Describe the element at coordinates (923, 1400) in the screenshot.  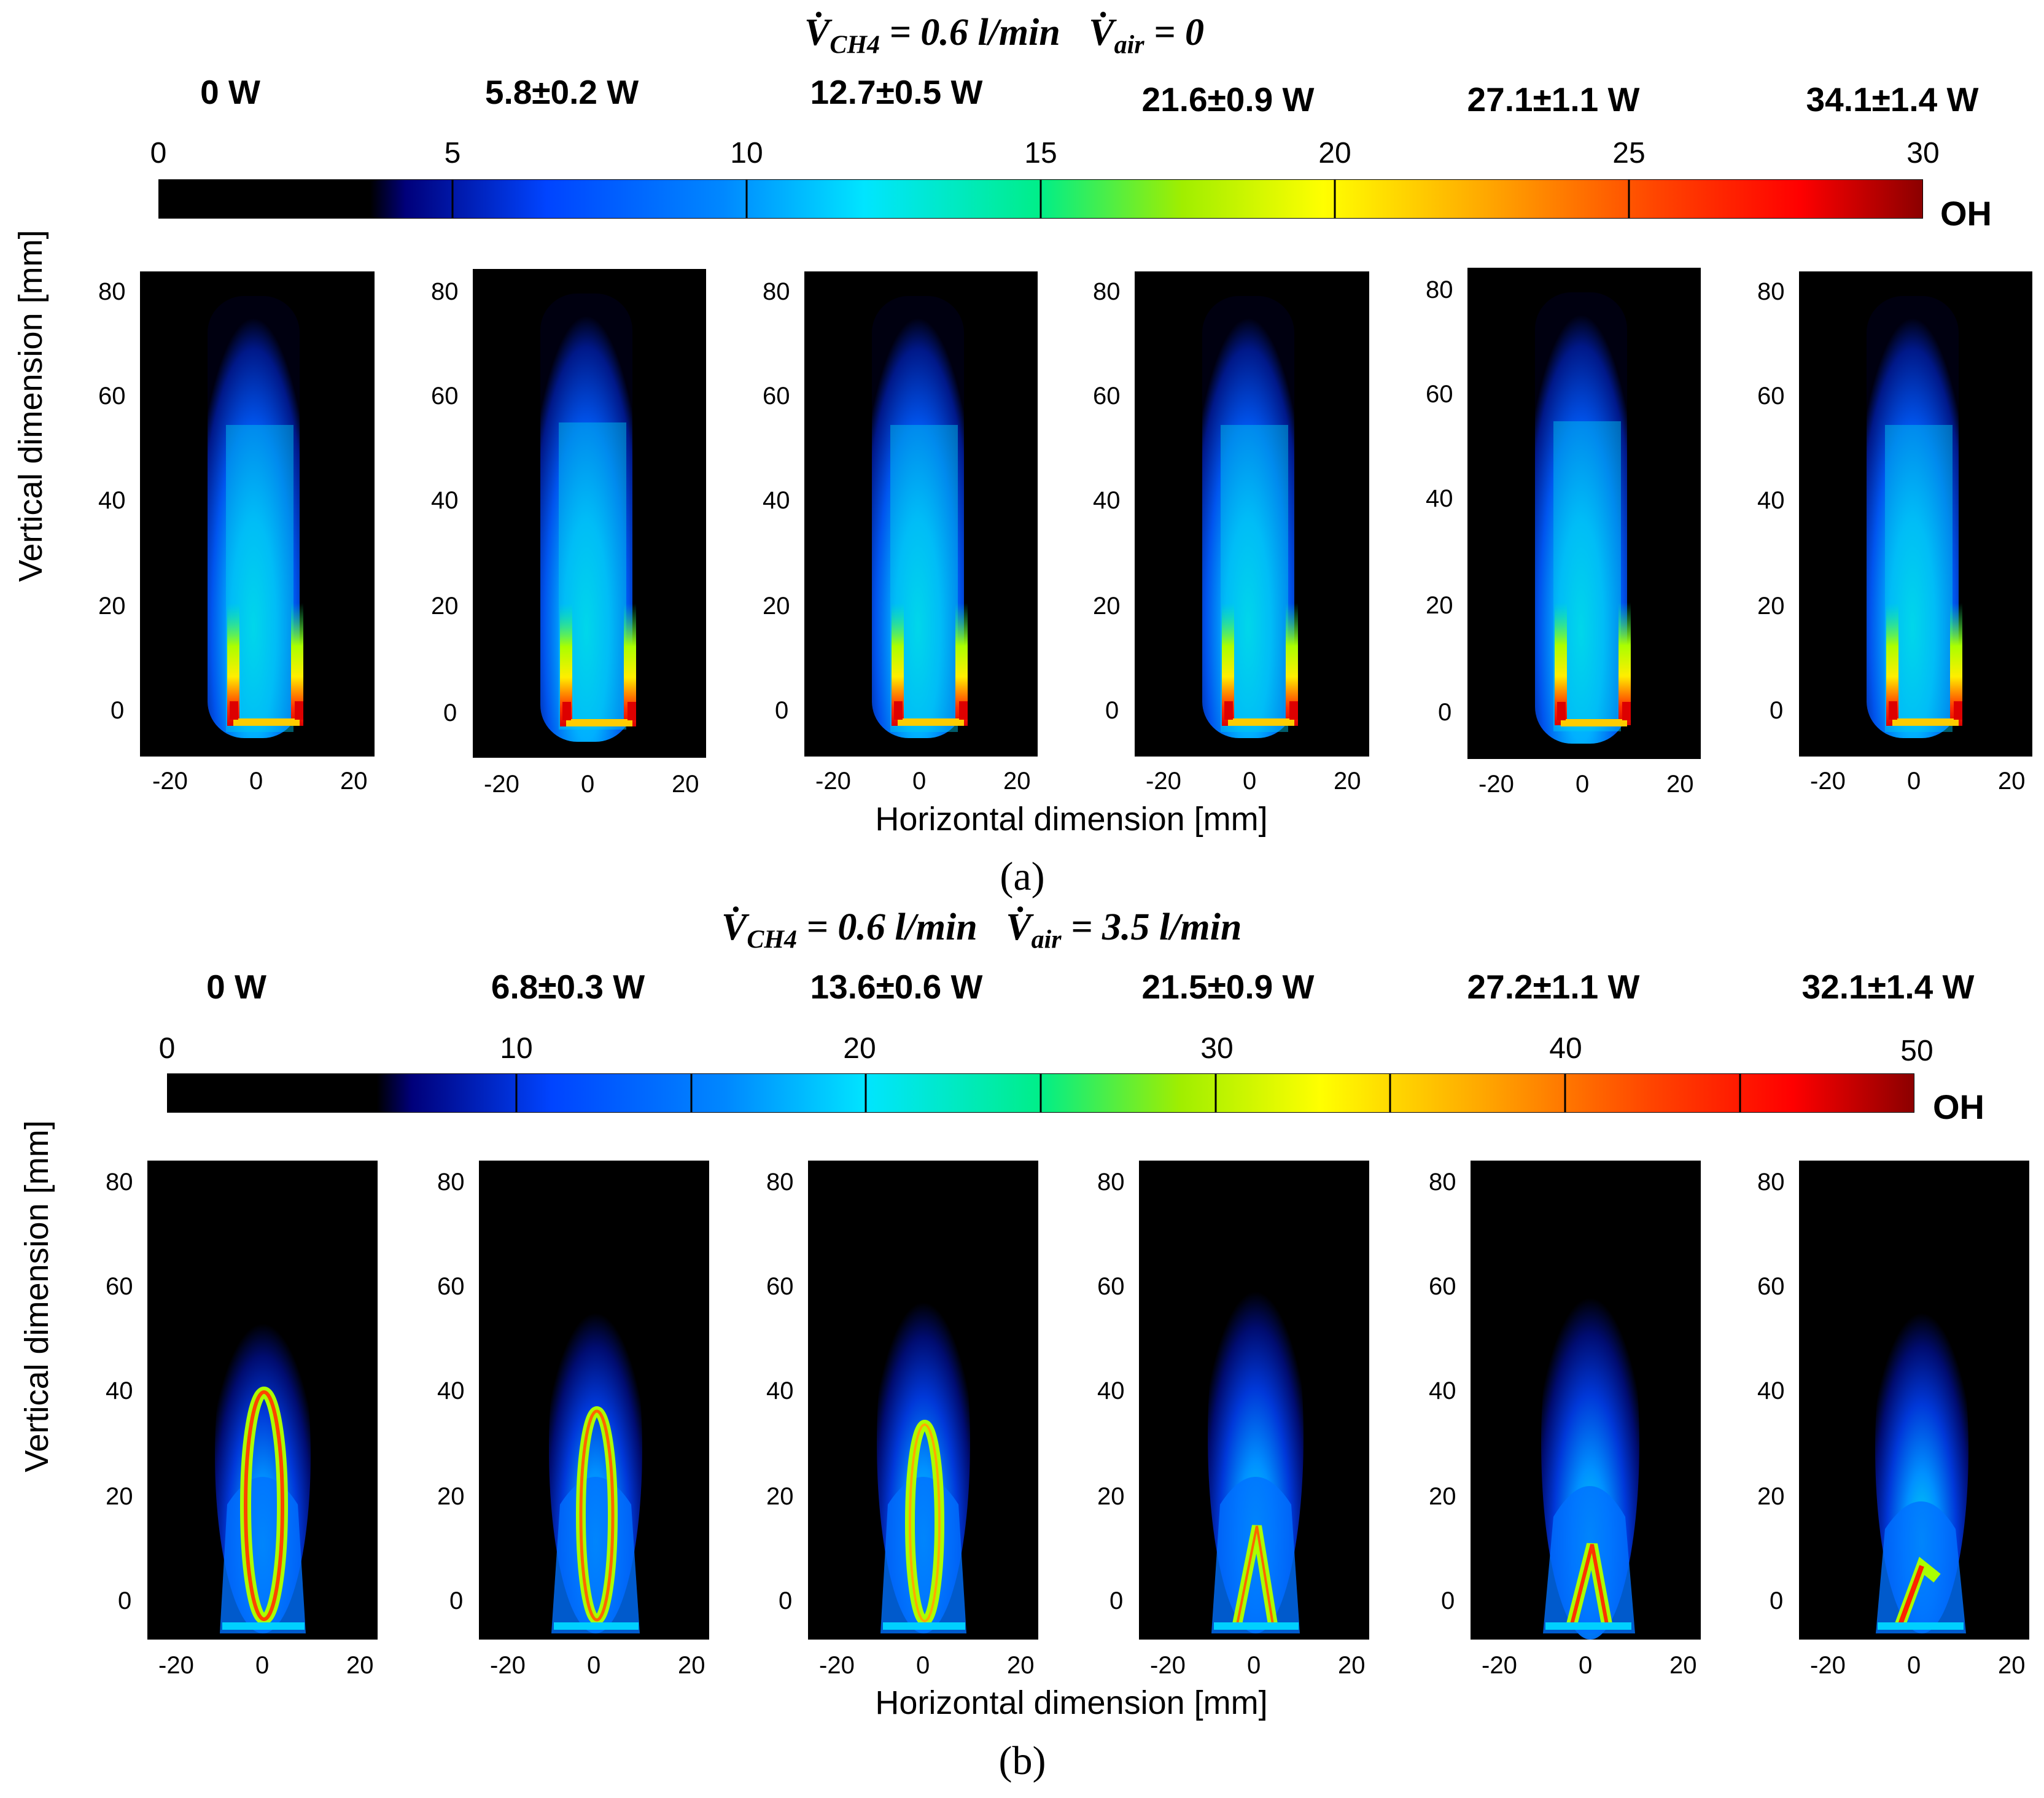
I see `oh-image-b3` at that location.